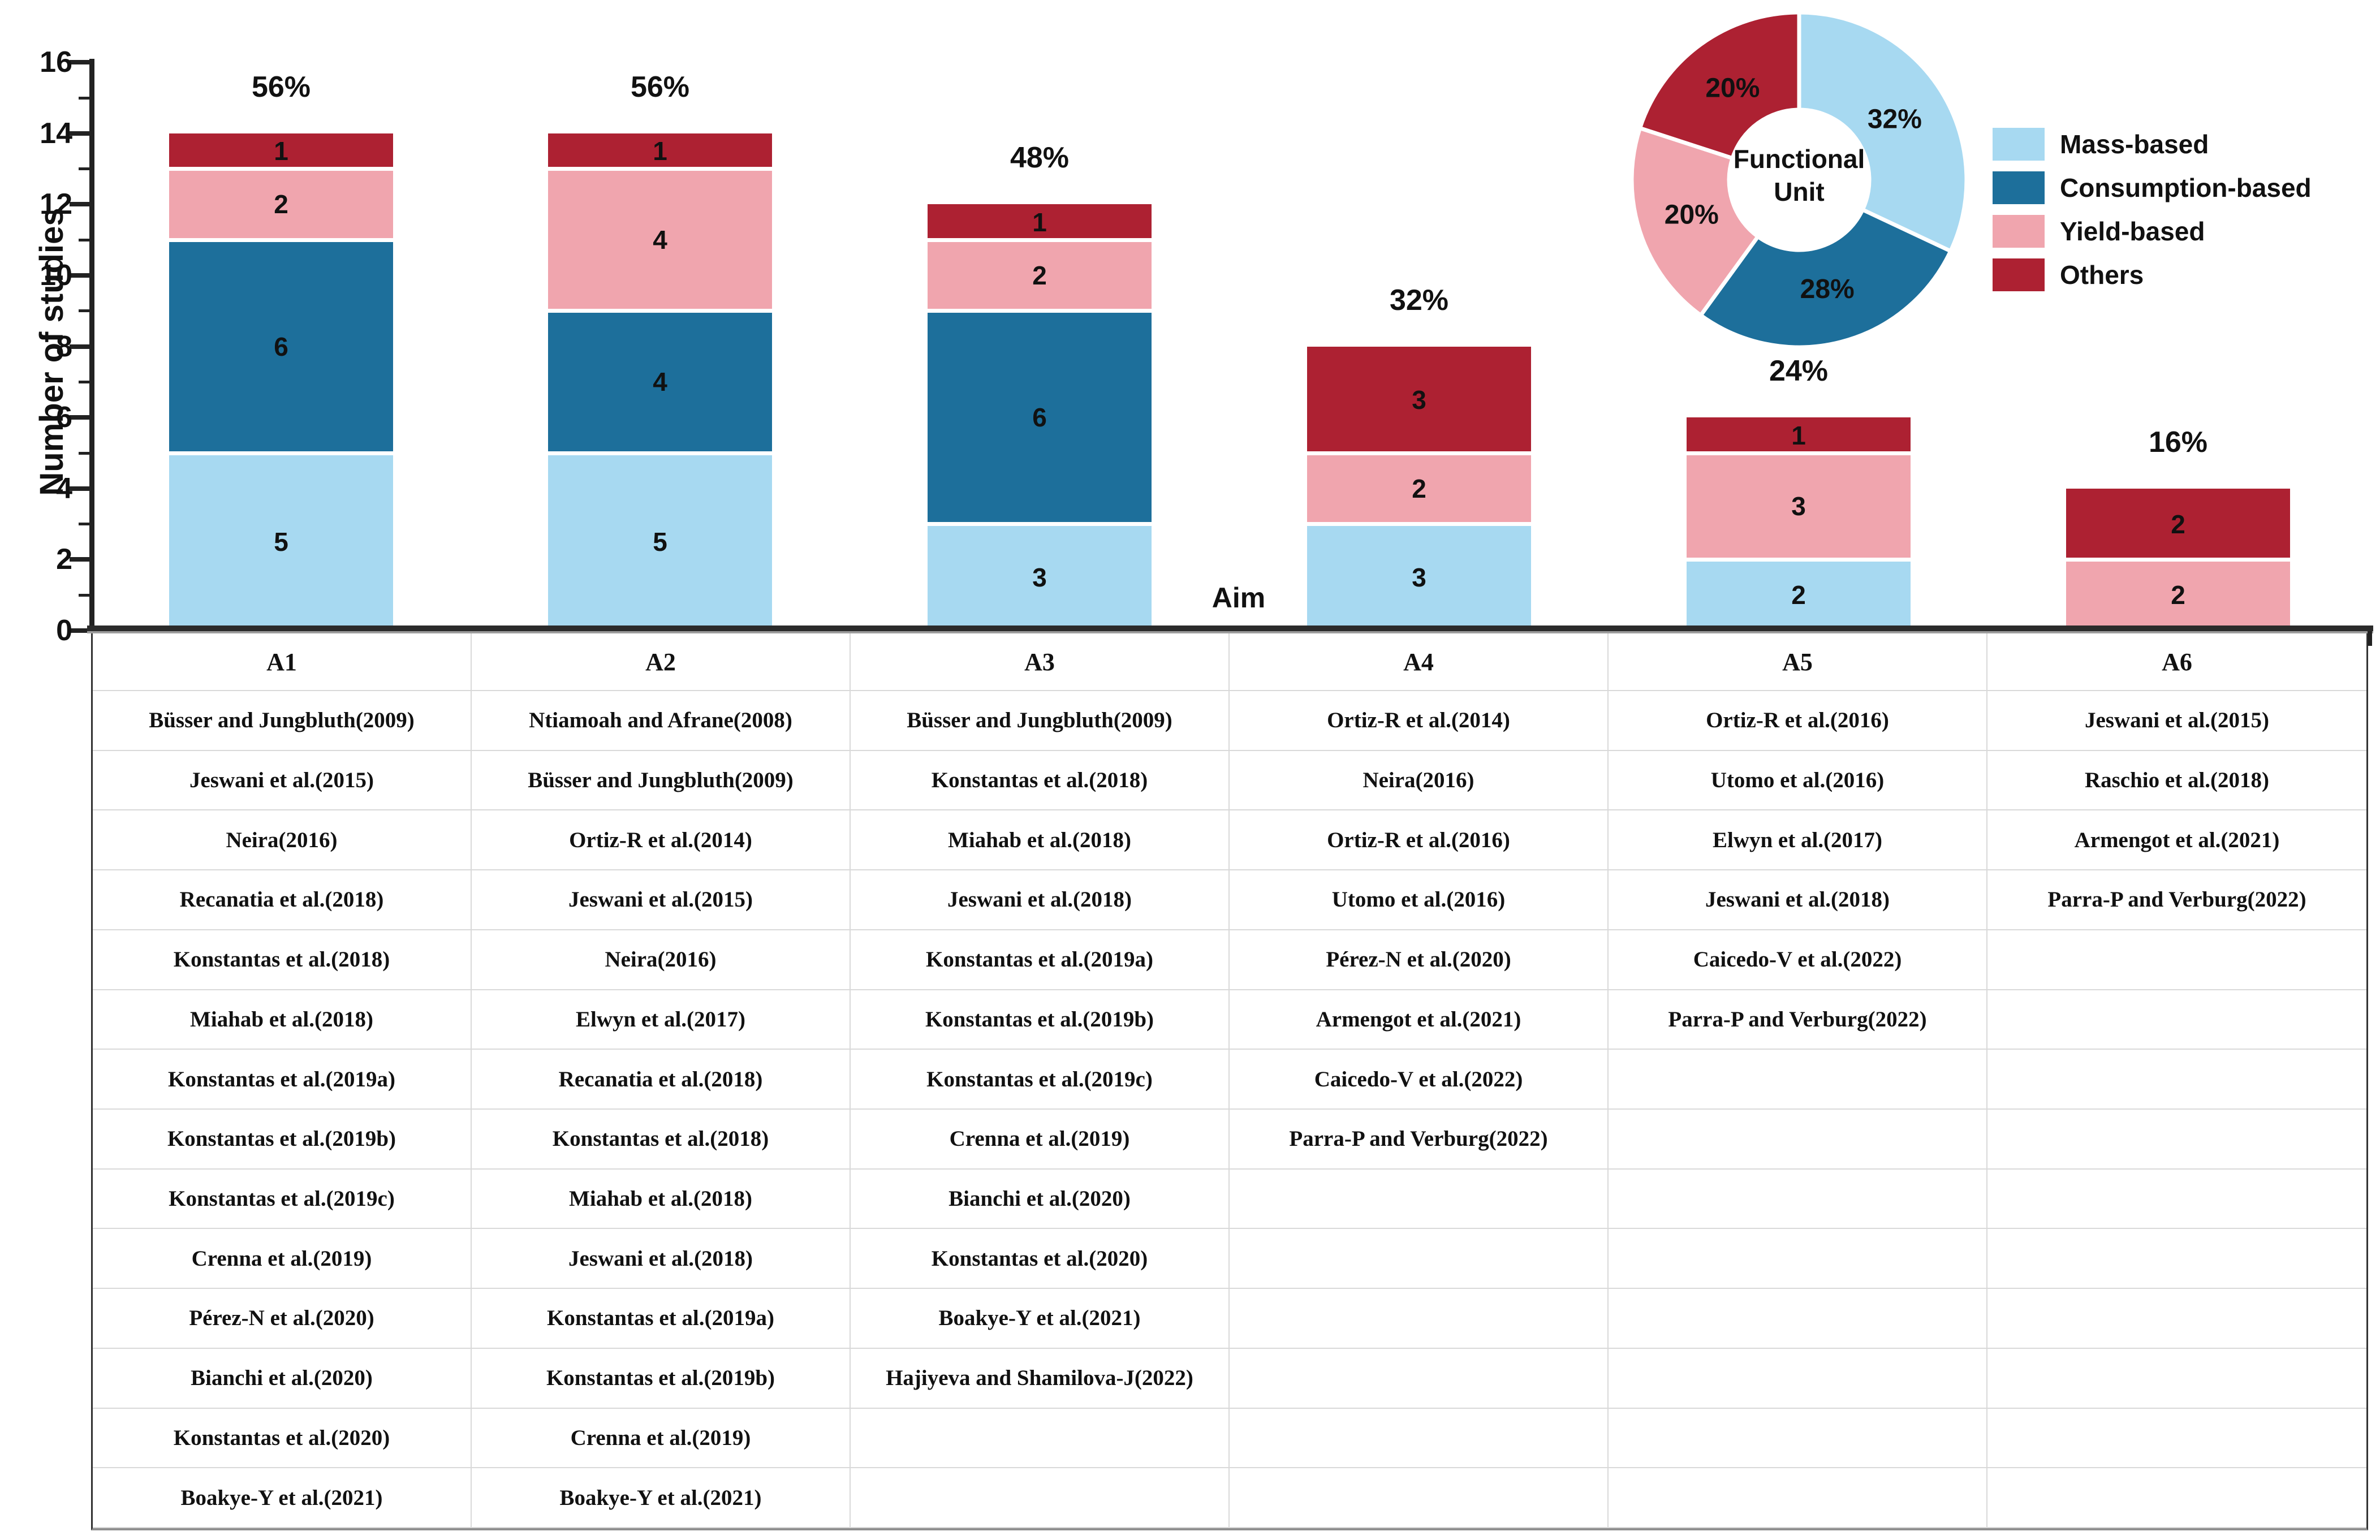  What do you see at coordinates (64, 489) in the screenshot?
I see `y-axis-tick-label: 4` at bounding box center [64, 489].